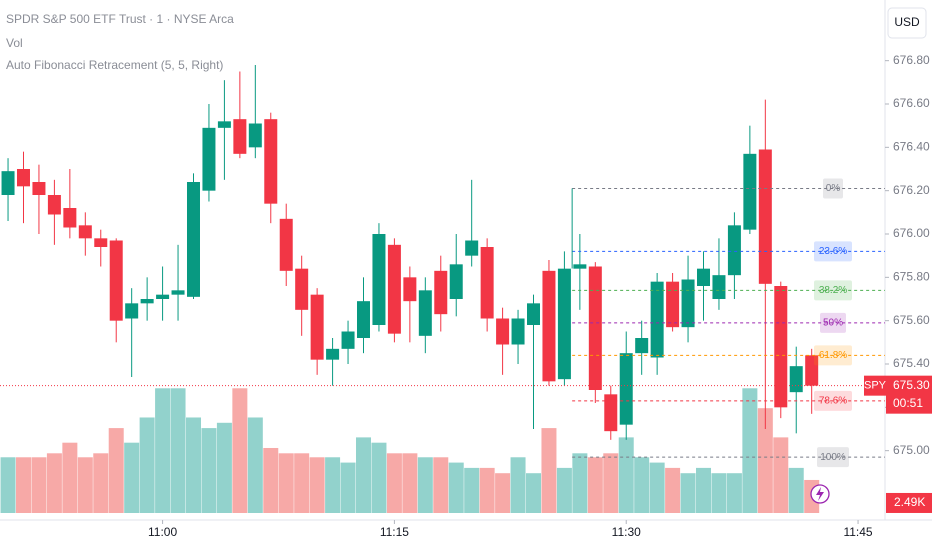  I want to click on fib-label: 61.8%, so click(833, 355).